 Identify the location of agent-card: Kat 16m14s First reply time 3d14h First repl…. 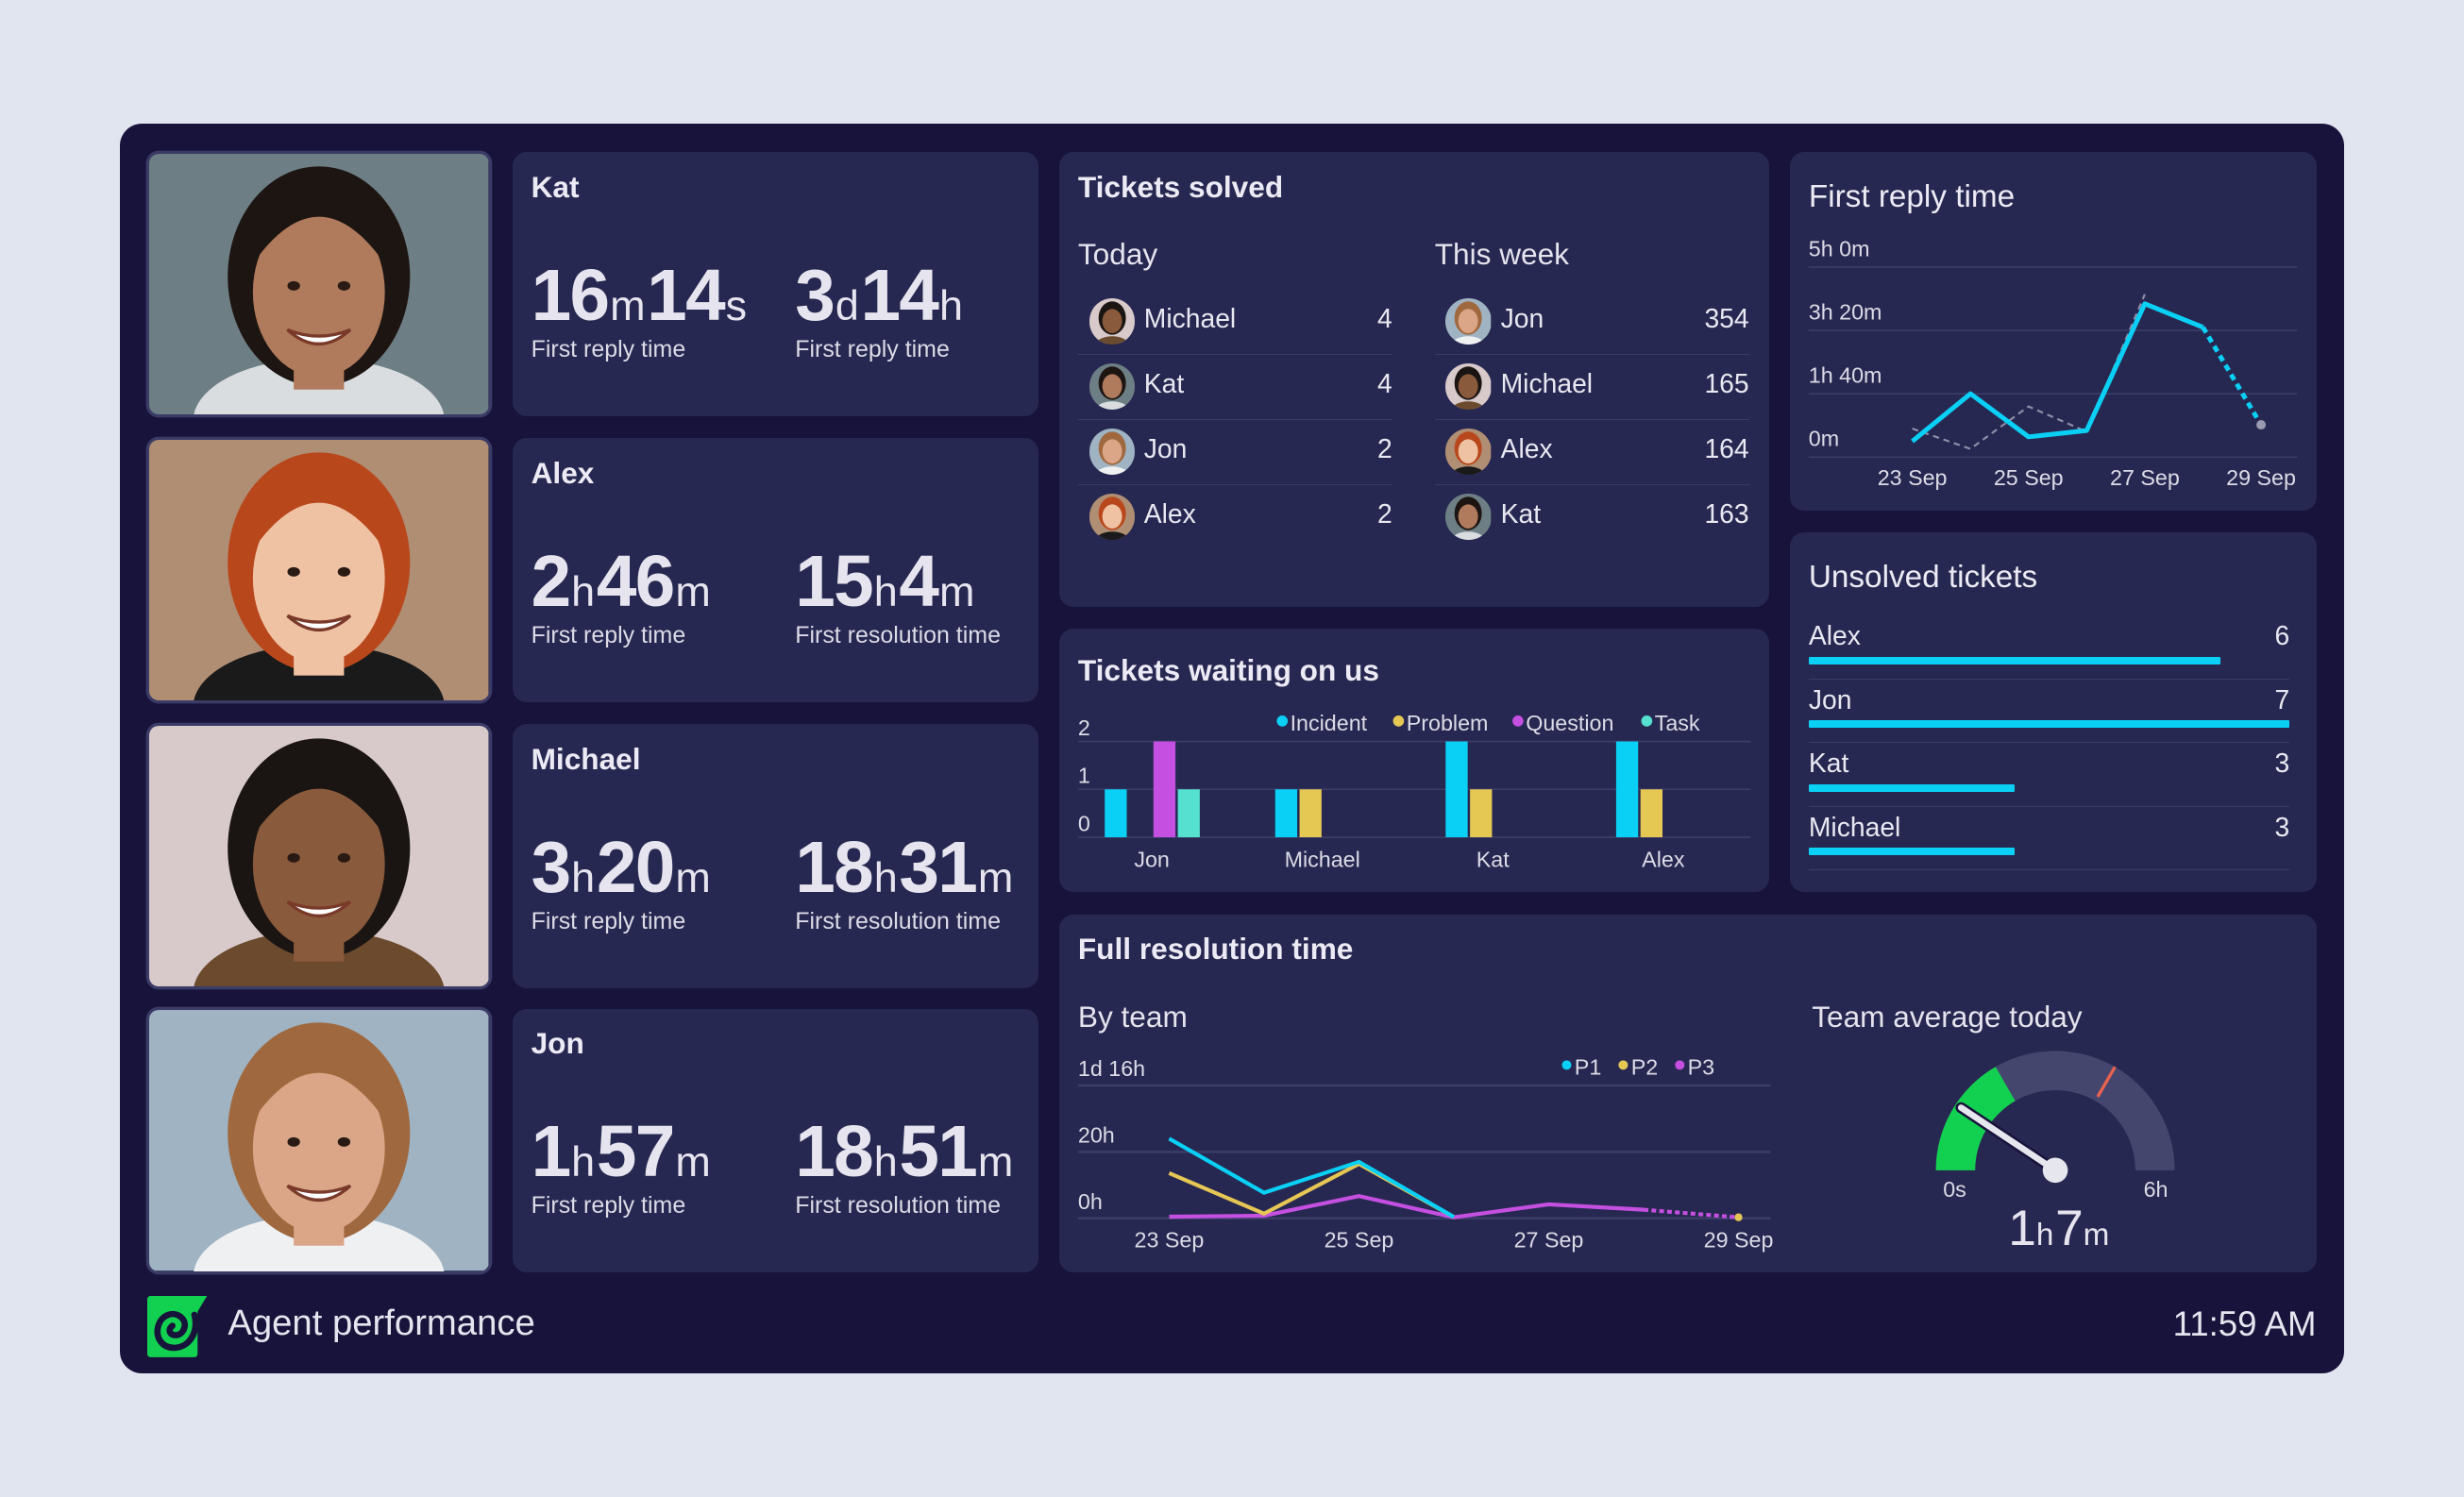
(775, 284).